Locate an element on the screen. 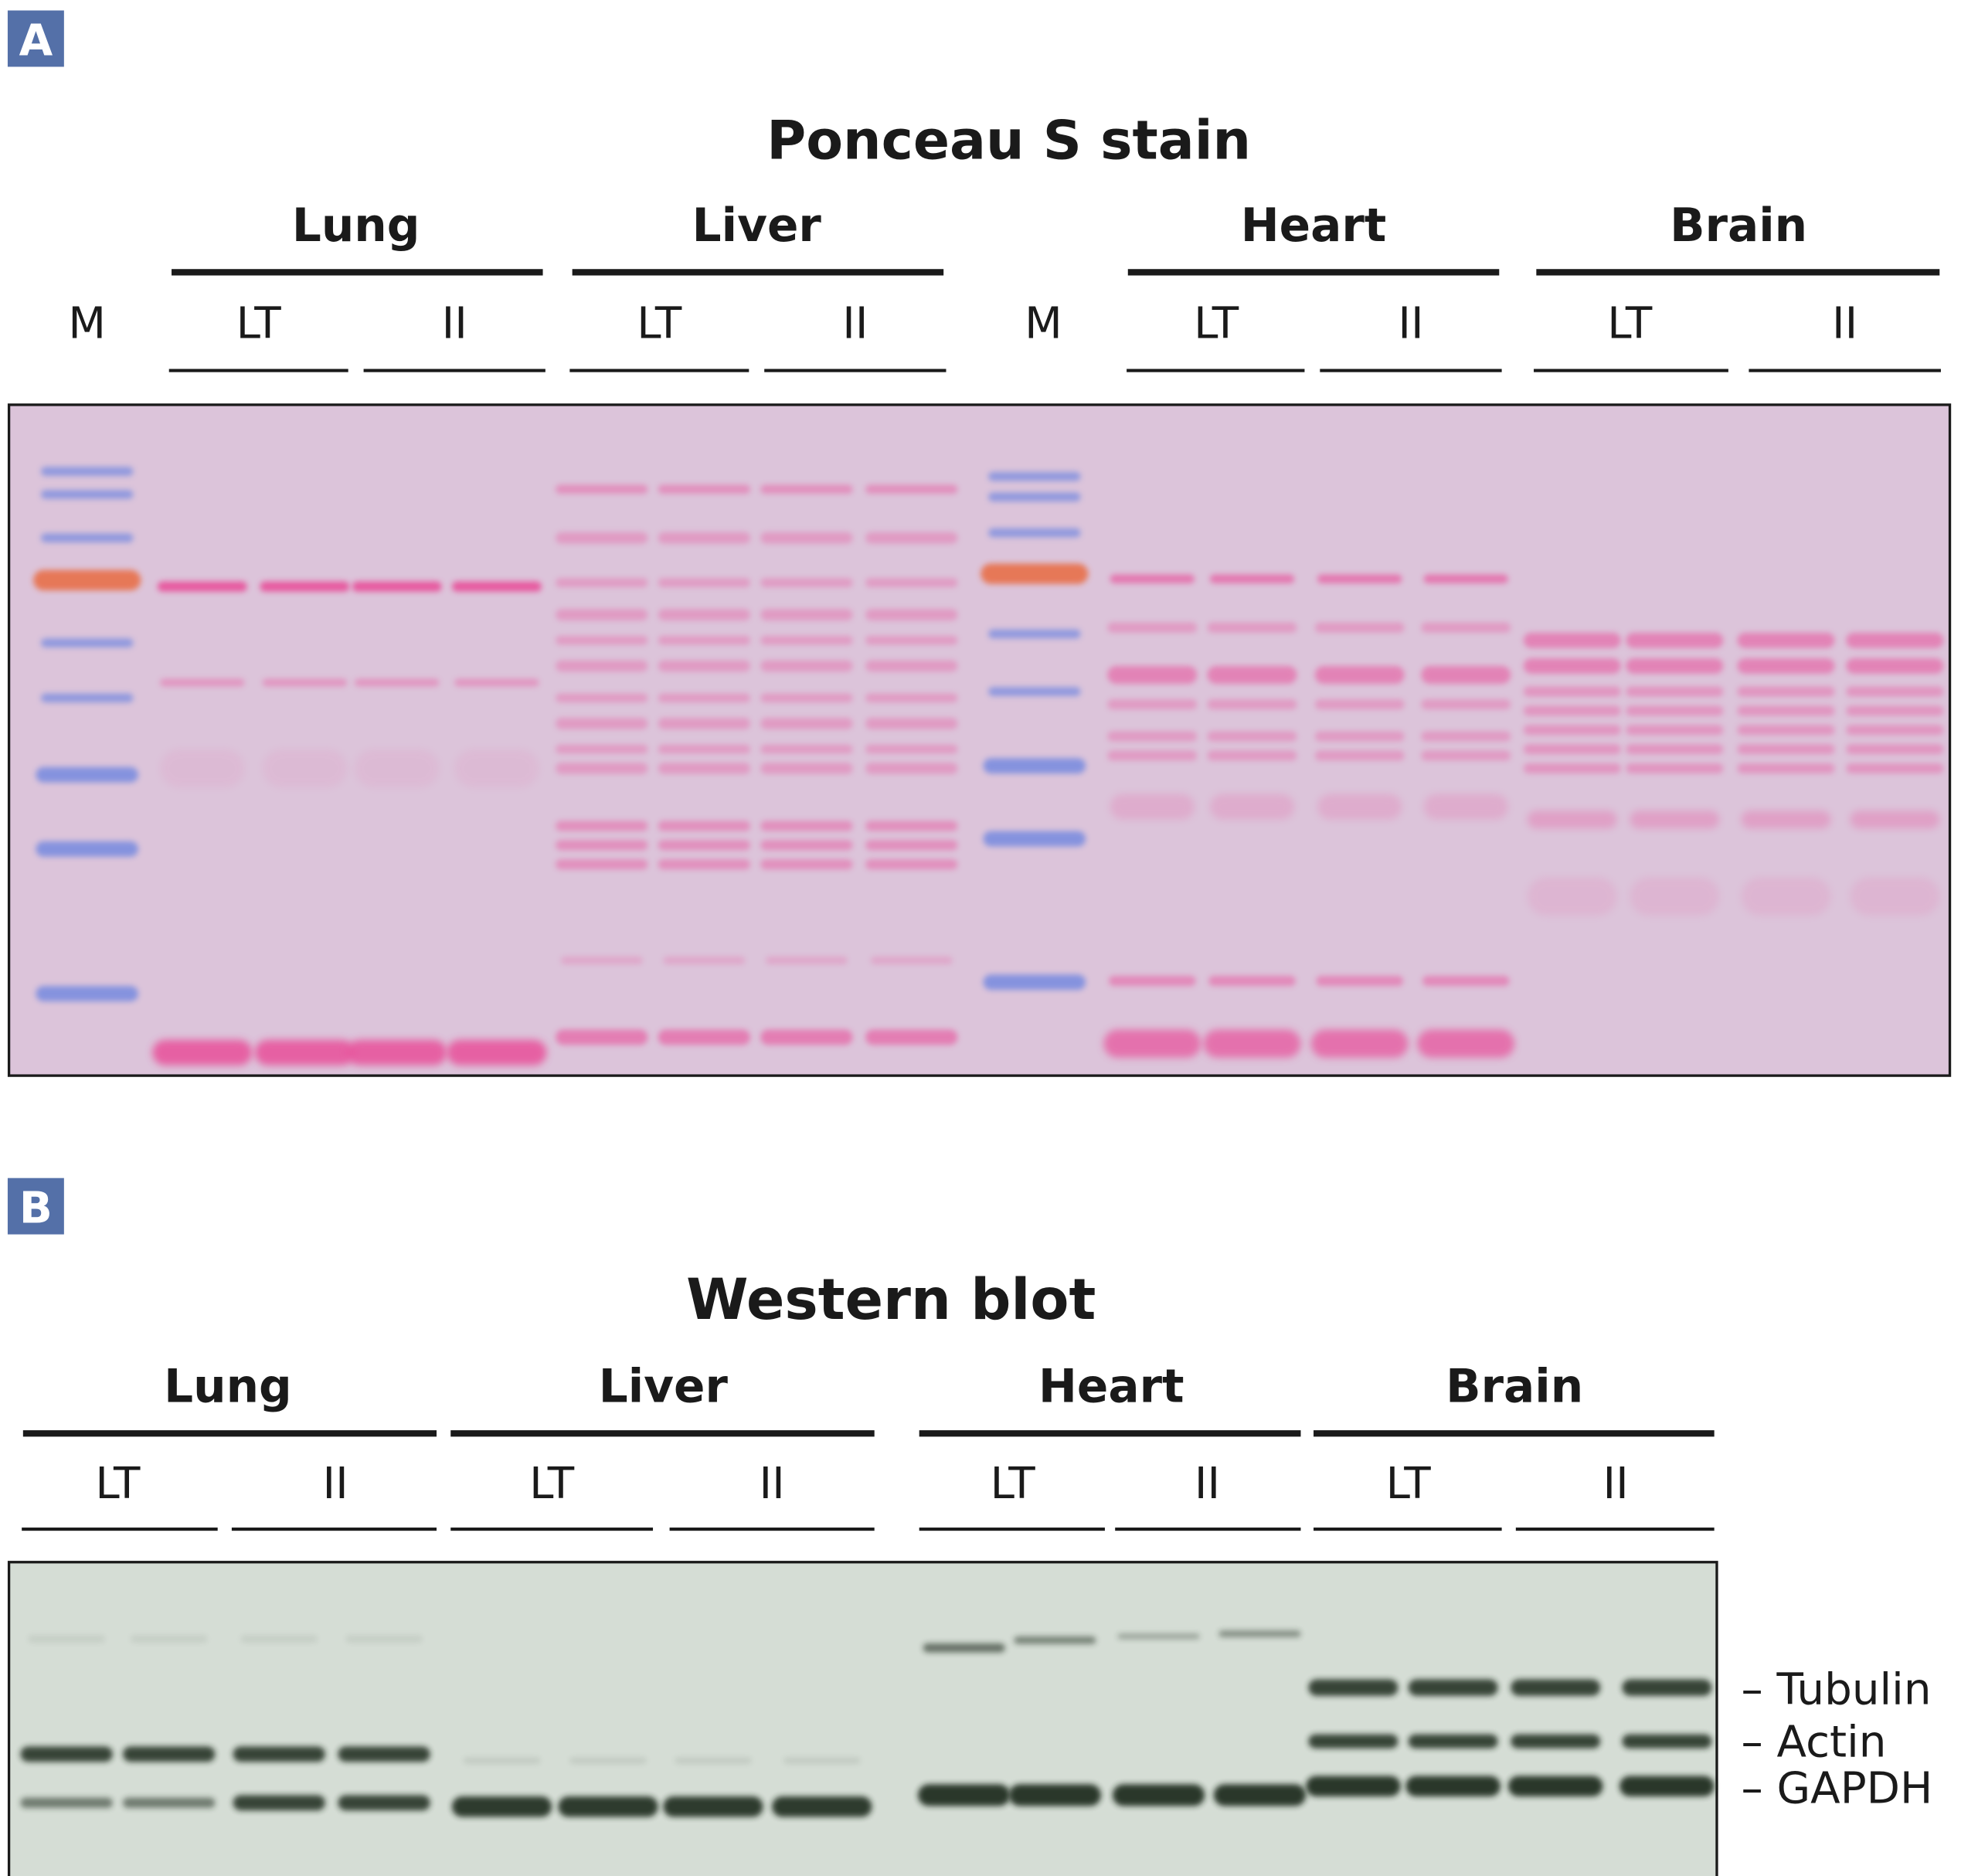 The height and width of the screenshot is (1876, 1978). band-label-actin: – Actin is located at coordinates (1813, 1743).